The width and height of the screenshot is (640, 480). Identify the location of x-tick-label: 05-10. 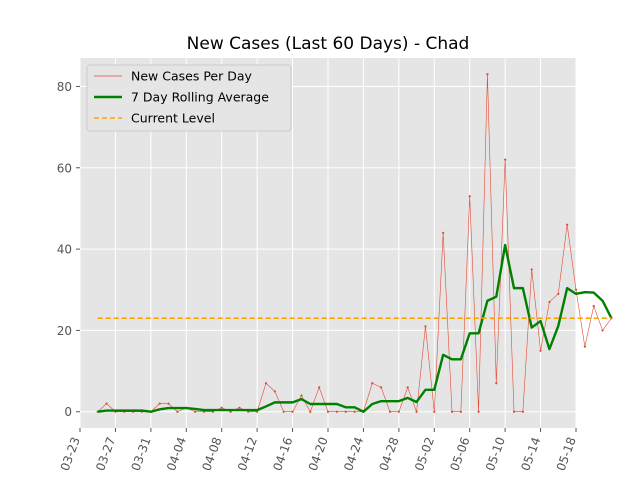
(495, 454).